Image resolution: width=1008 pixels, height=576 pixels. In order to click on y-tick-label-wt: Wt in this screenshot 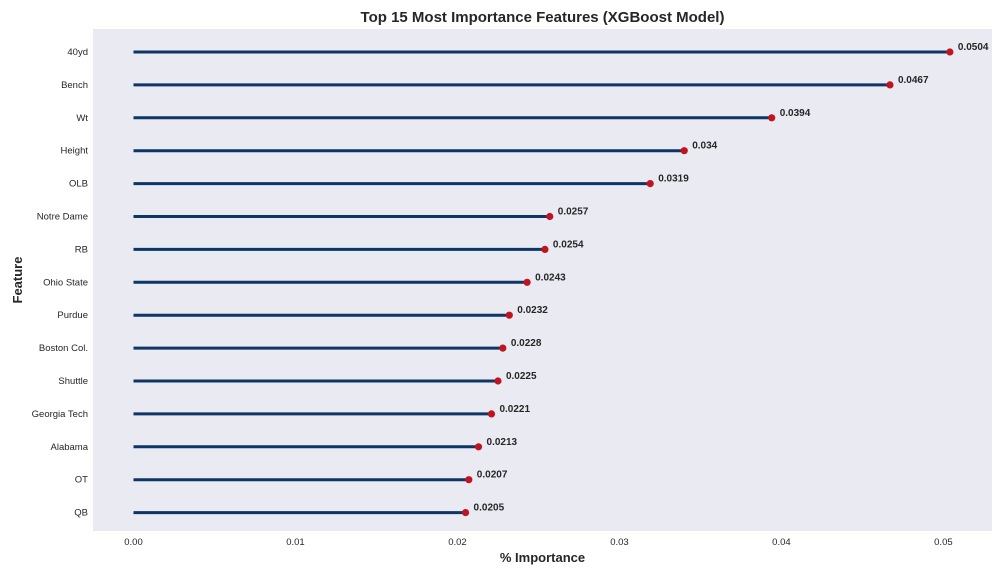, I will do `click(82, 118)`.